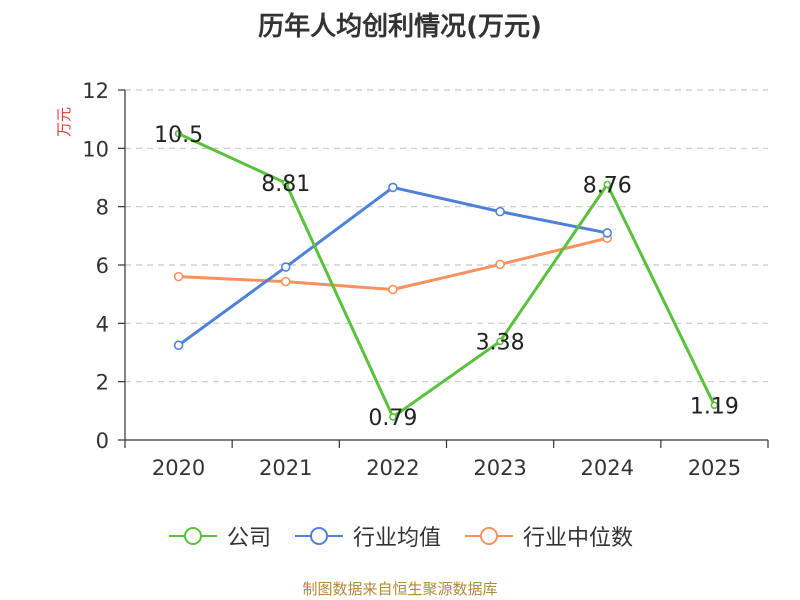 The width and height of the screenshot is (800, 600). What do you see at coordinates (102, 383) in the screenshot?
I see `y-tick-label: 2` at bounding box center [102, 383].